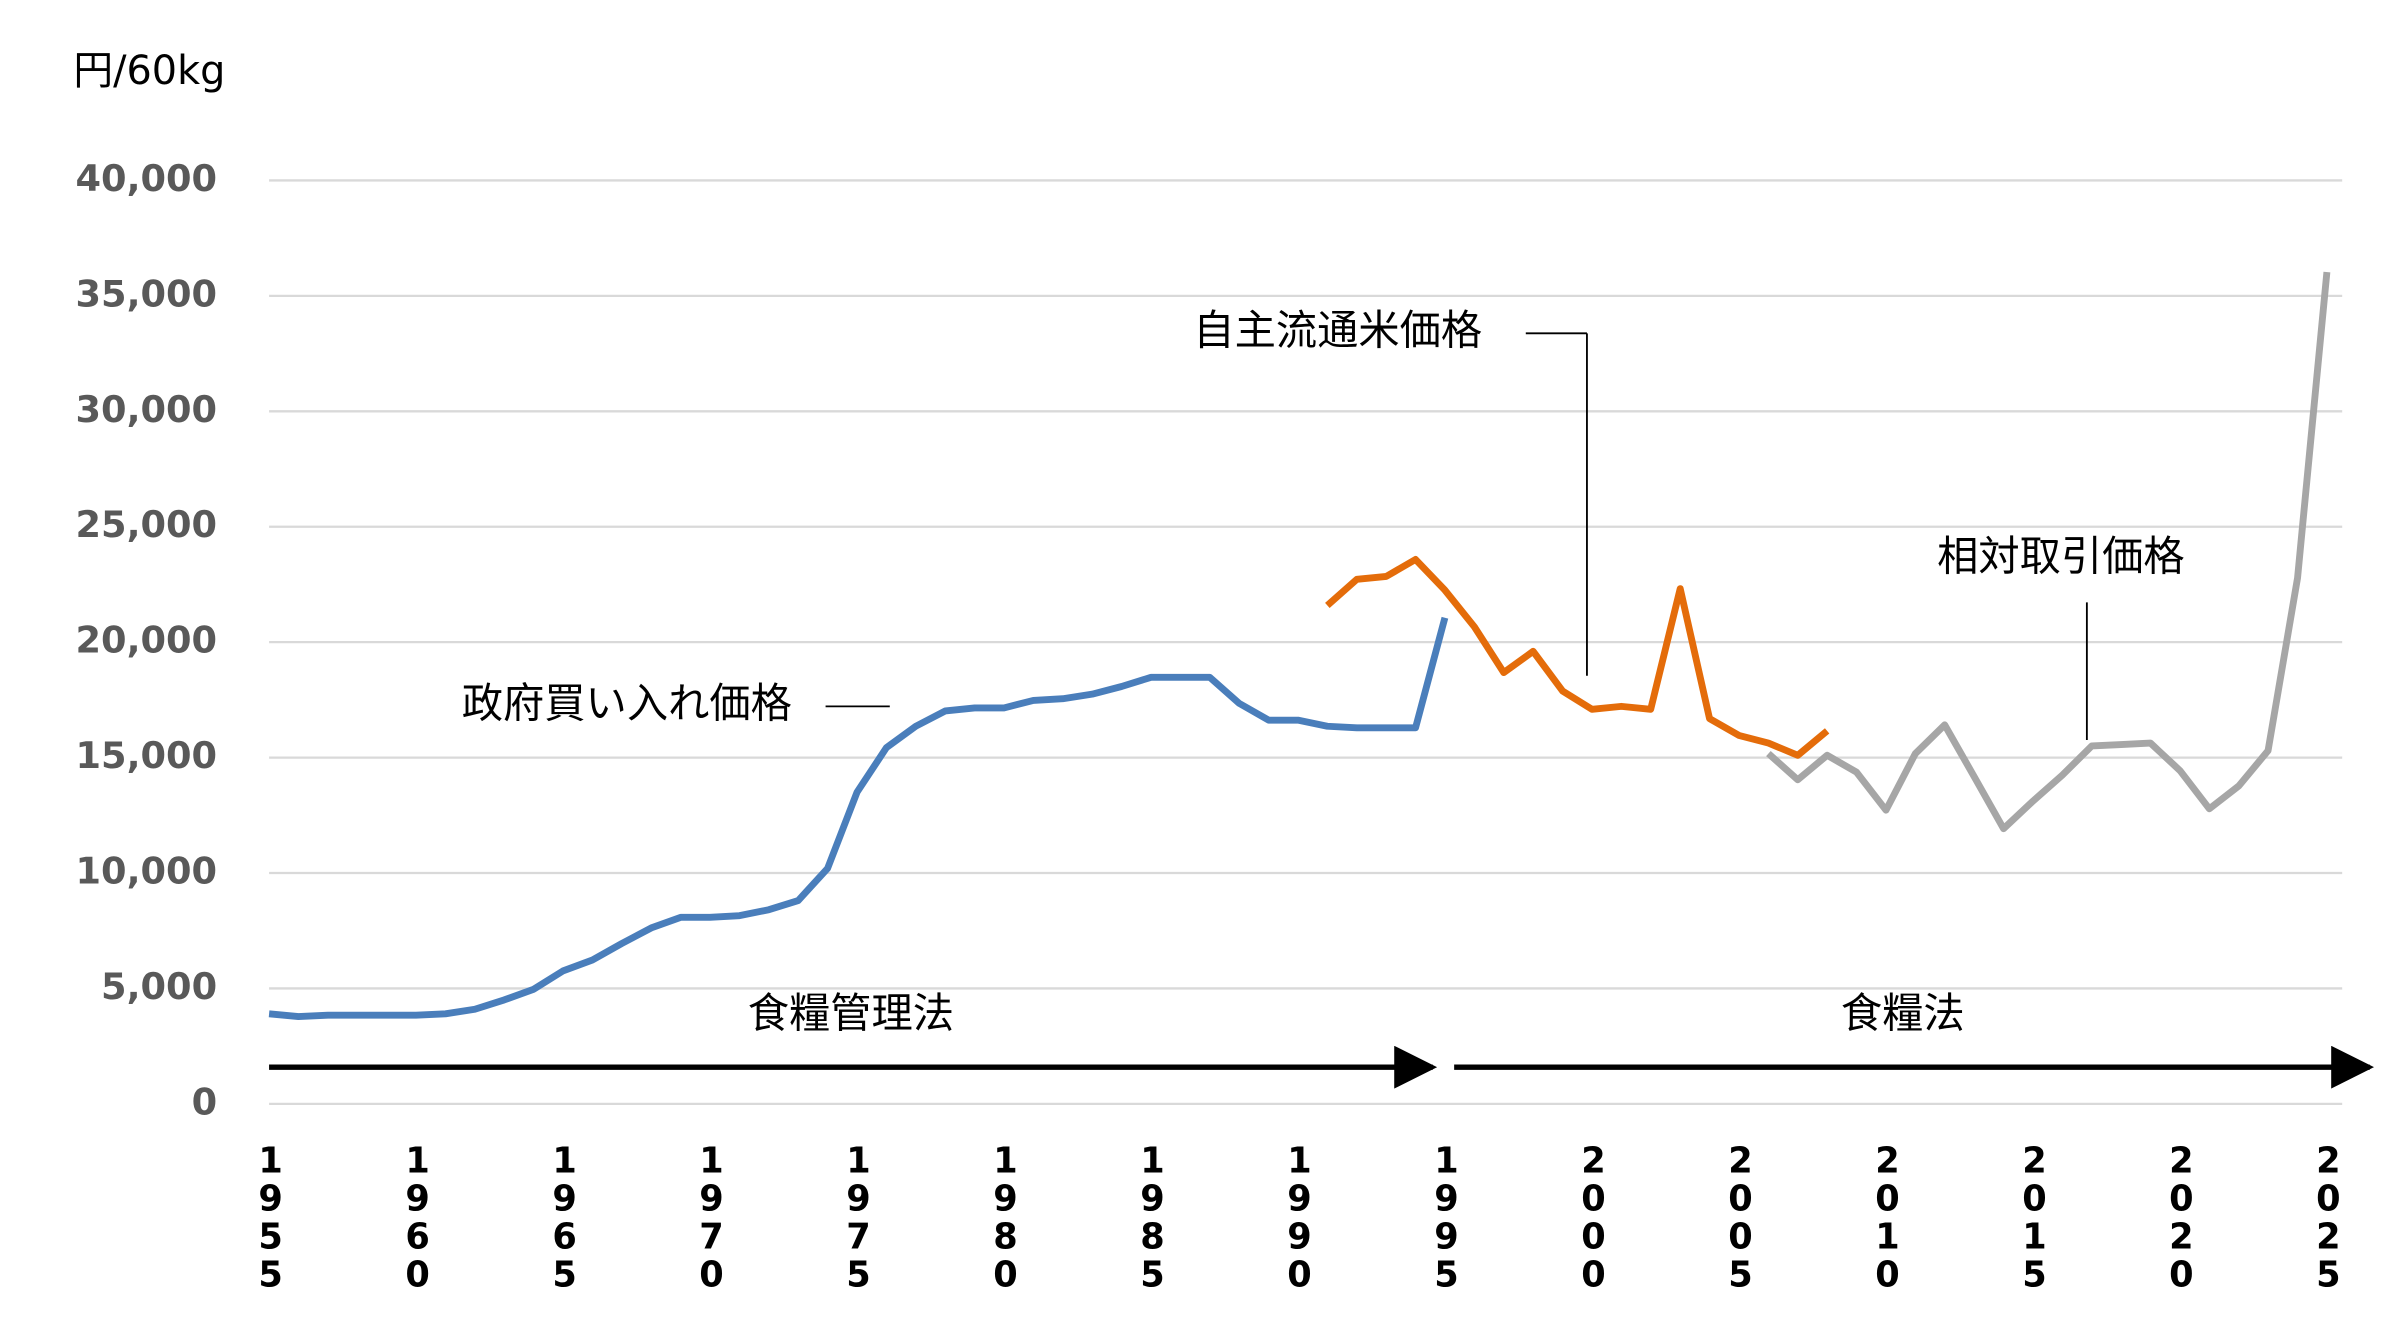  What do you see at coordinates (2181, 1217) in the screenshot?
I see `x-tick-label: 2020` at bounding box center [2181, 1217].